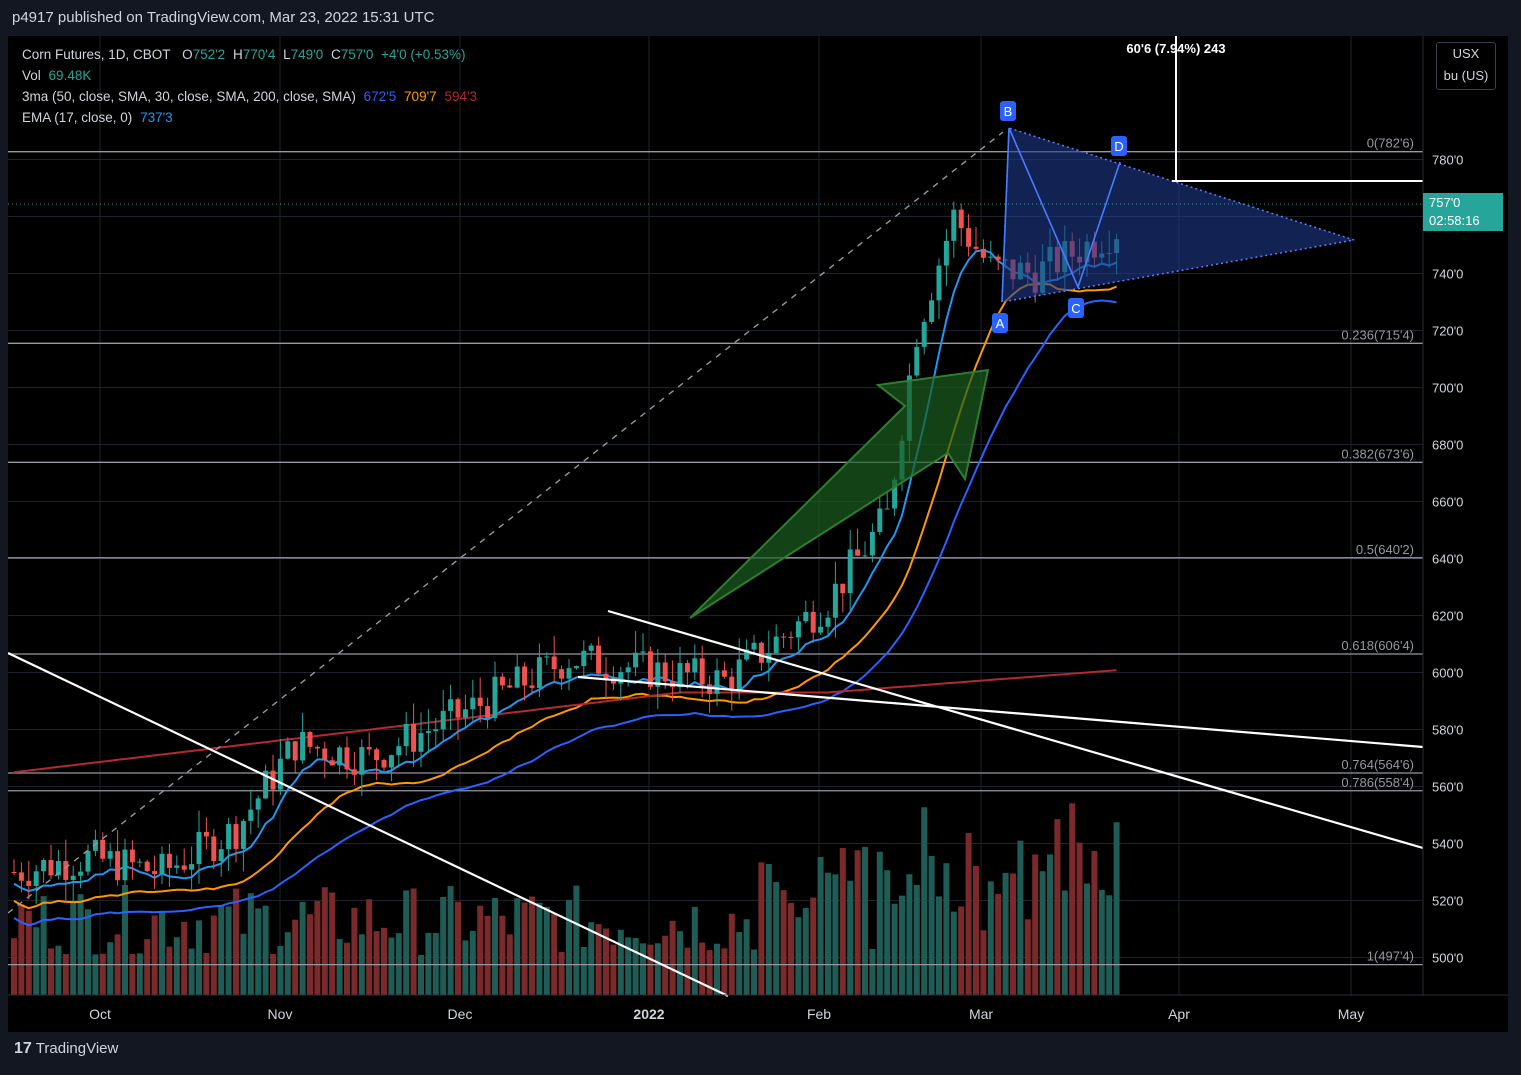  I want to click on y-tick-label: 600'0, so click(1447, 673).